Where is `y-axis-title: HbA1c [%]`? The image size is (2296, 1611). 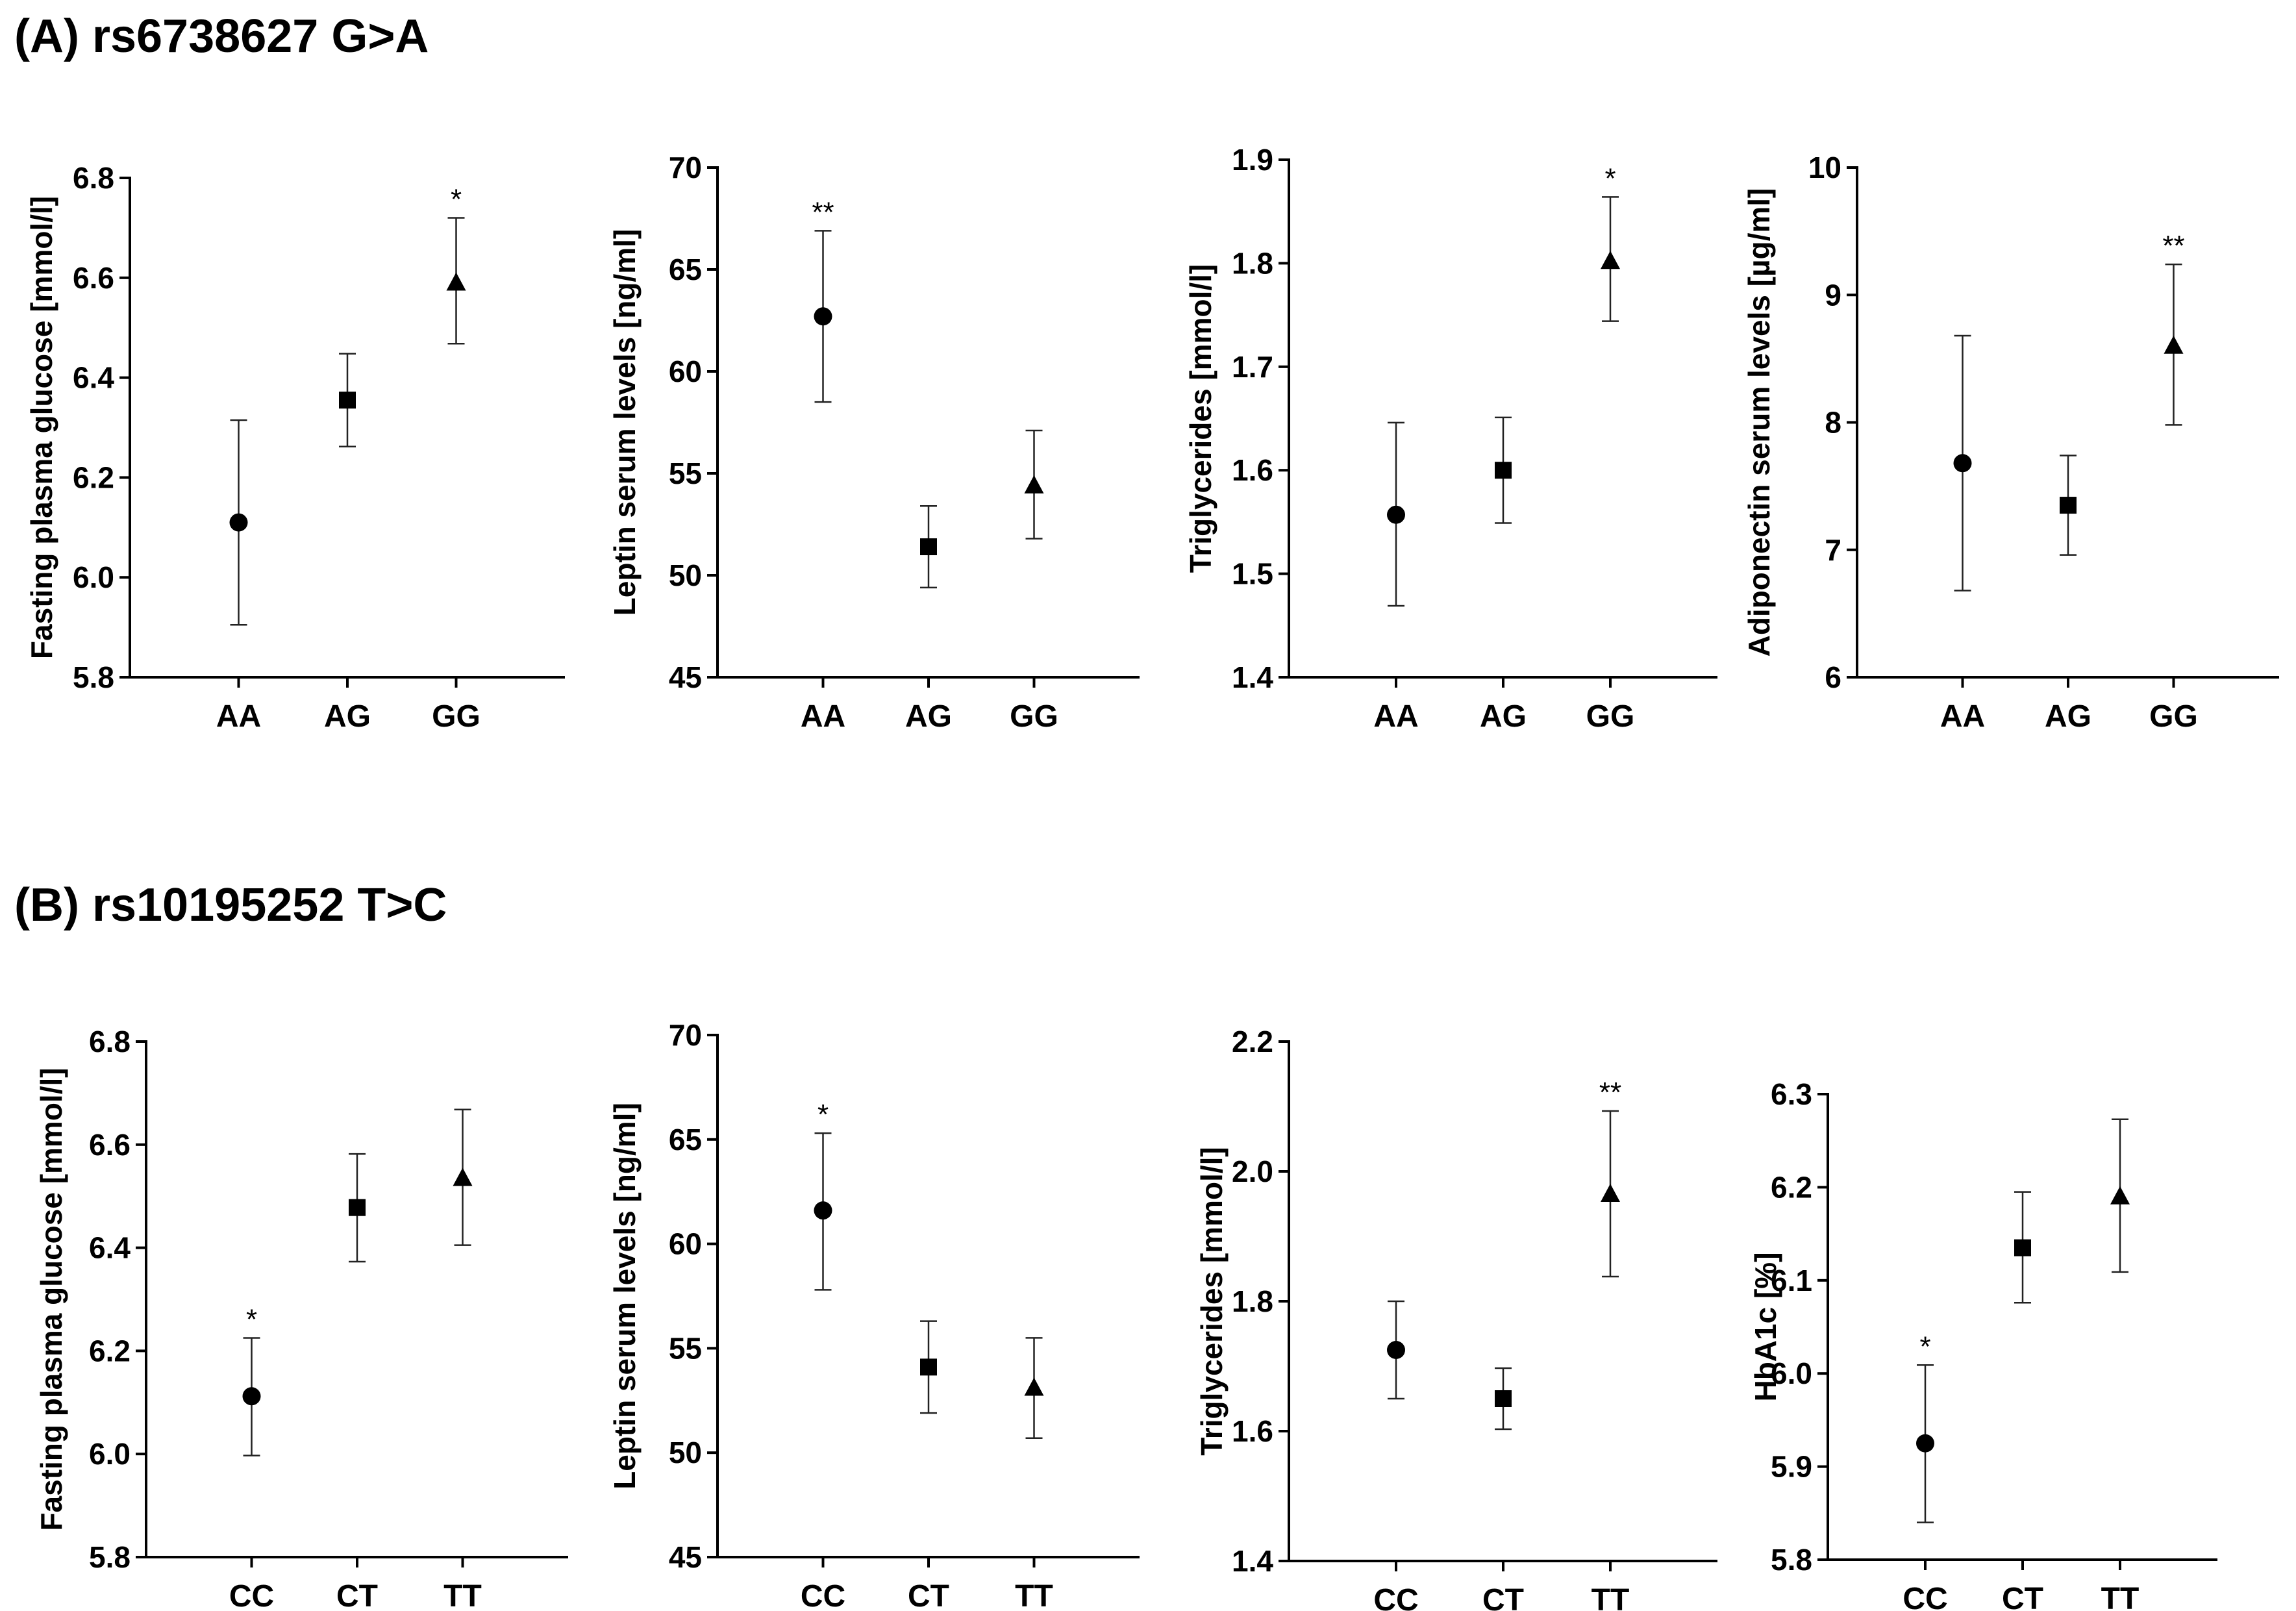 y-axis-title: HbA1c [%] is located at coordinates (1766, 1326).